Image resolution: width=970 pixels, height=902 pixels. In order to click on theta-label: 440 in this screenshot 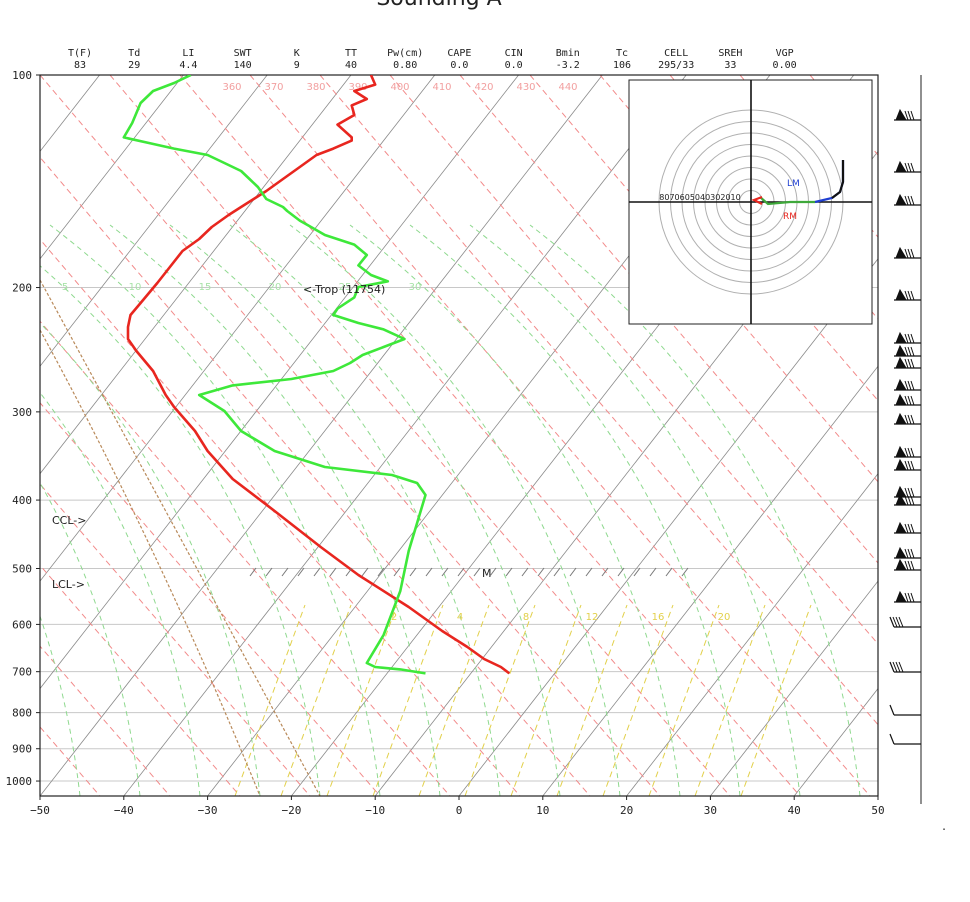, I will do `click(567, 87)`.